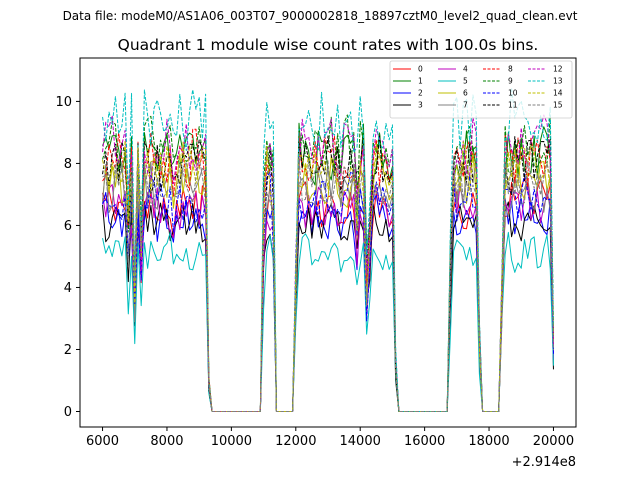  Describe the element at coordinates (68, 412) in the screenshot. I see `y-tick-label: 0` at that location.